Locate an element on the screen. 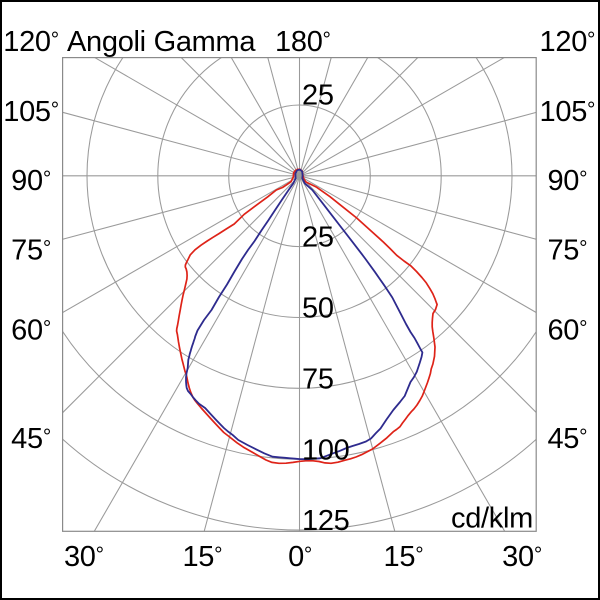 The width and height of the screenshot is (600, 600). svg-text: 100 is located at coordinates (326, 451).